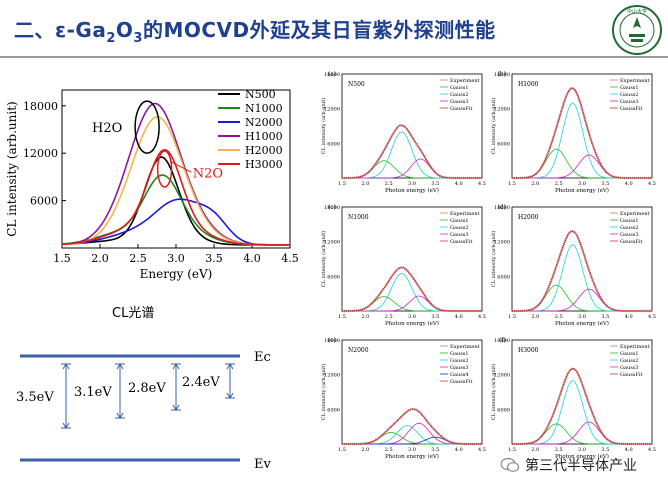 This screenshot has width=668, height=496. Describe the element at coordinates (133, 313) in the screenshot. I see `cl-caption: CL光谱` at that location.